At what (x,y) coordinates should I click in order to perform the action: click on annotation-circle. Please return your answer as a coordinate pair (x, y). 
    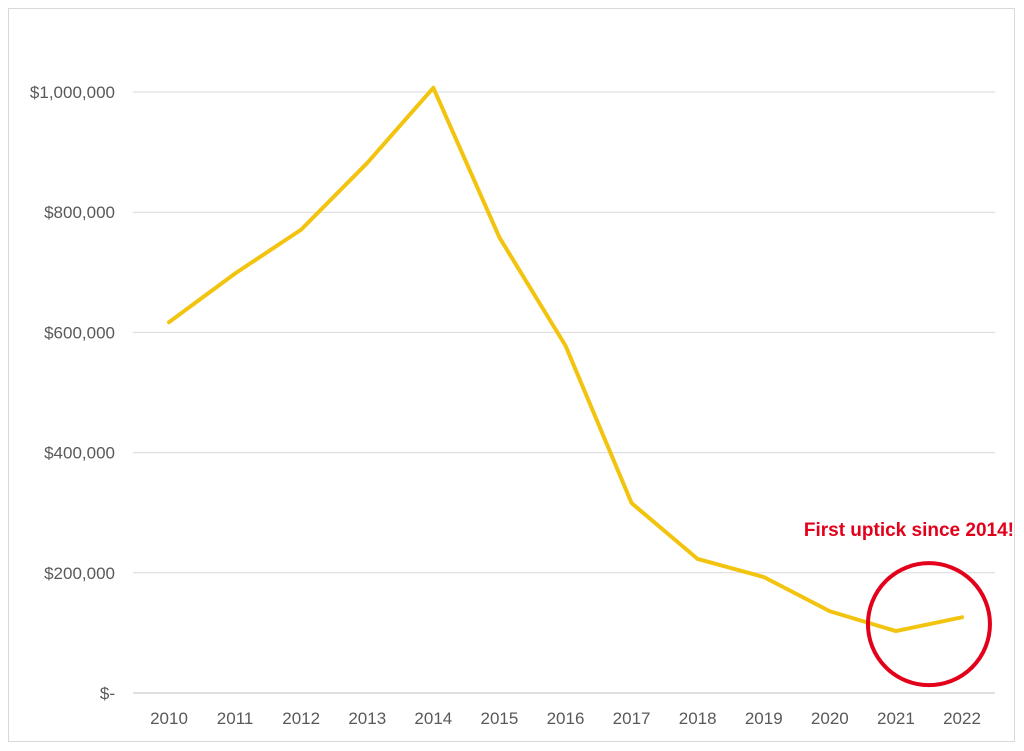
    Looking at the image, I should click on (928, 624).